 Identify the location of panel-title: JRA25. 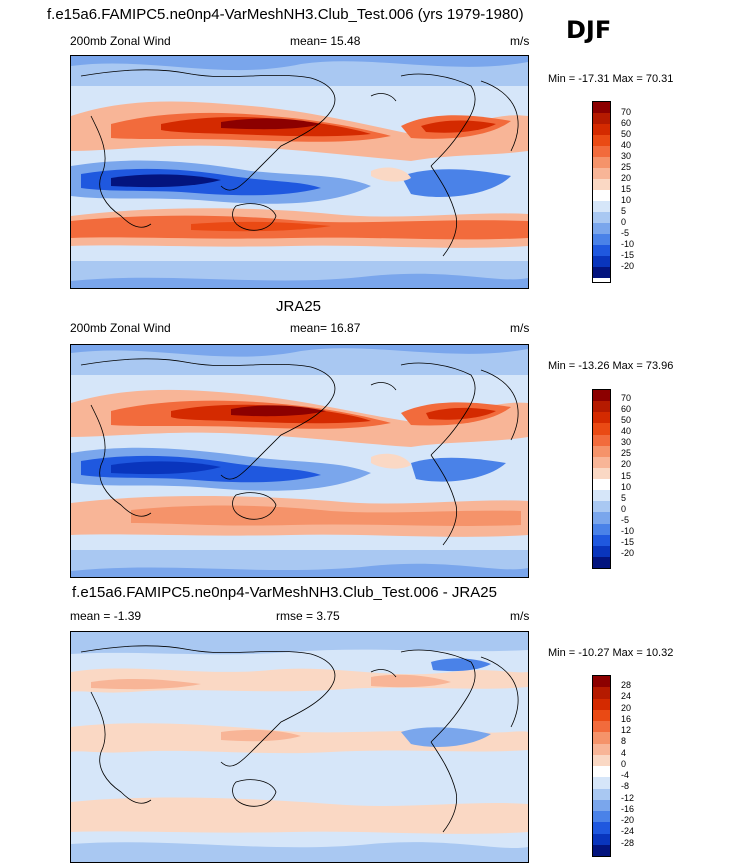
(299, 306).